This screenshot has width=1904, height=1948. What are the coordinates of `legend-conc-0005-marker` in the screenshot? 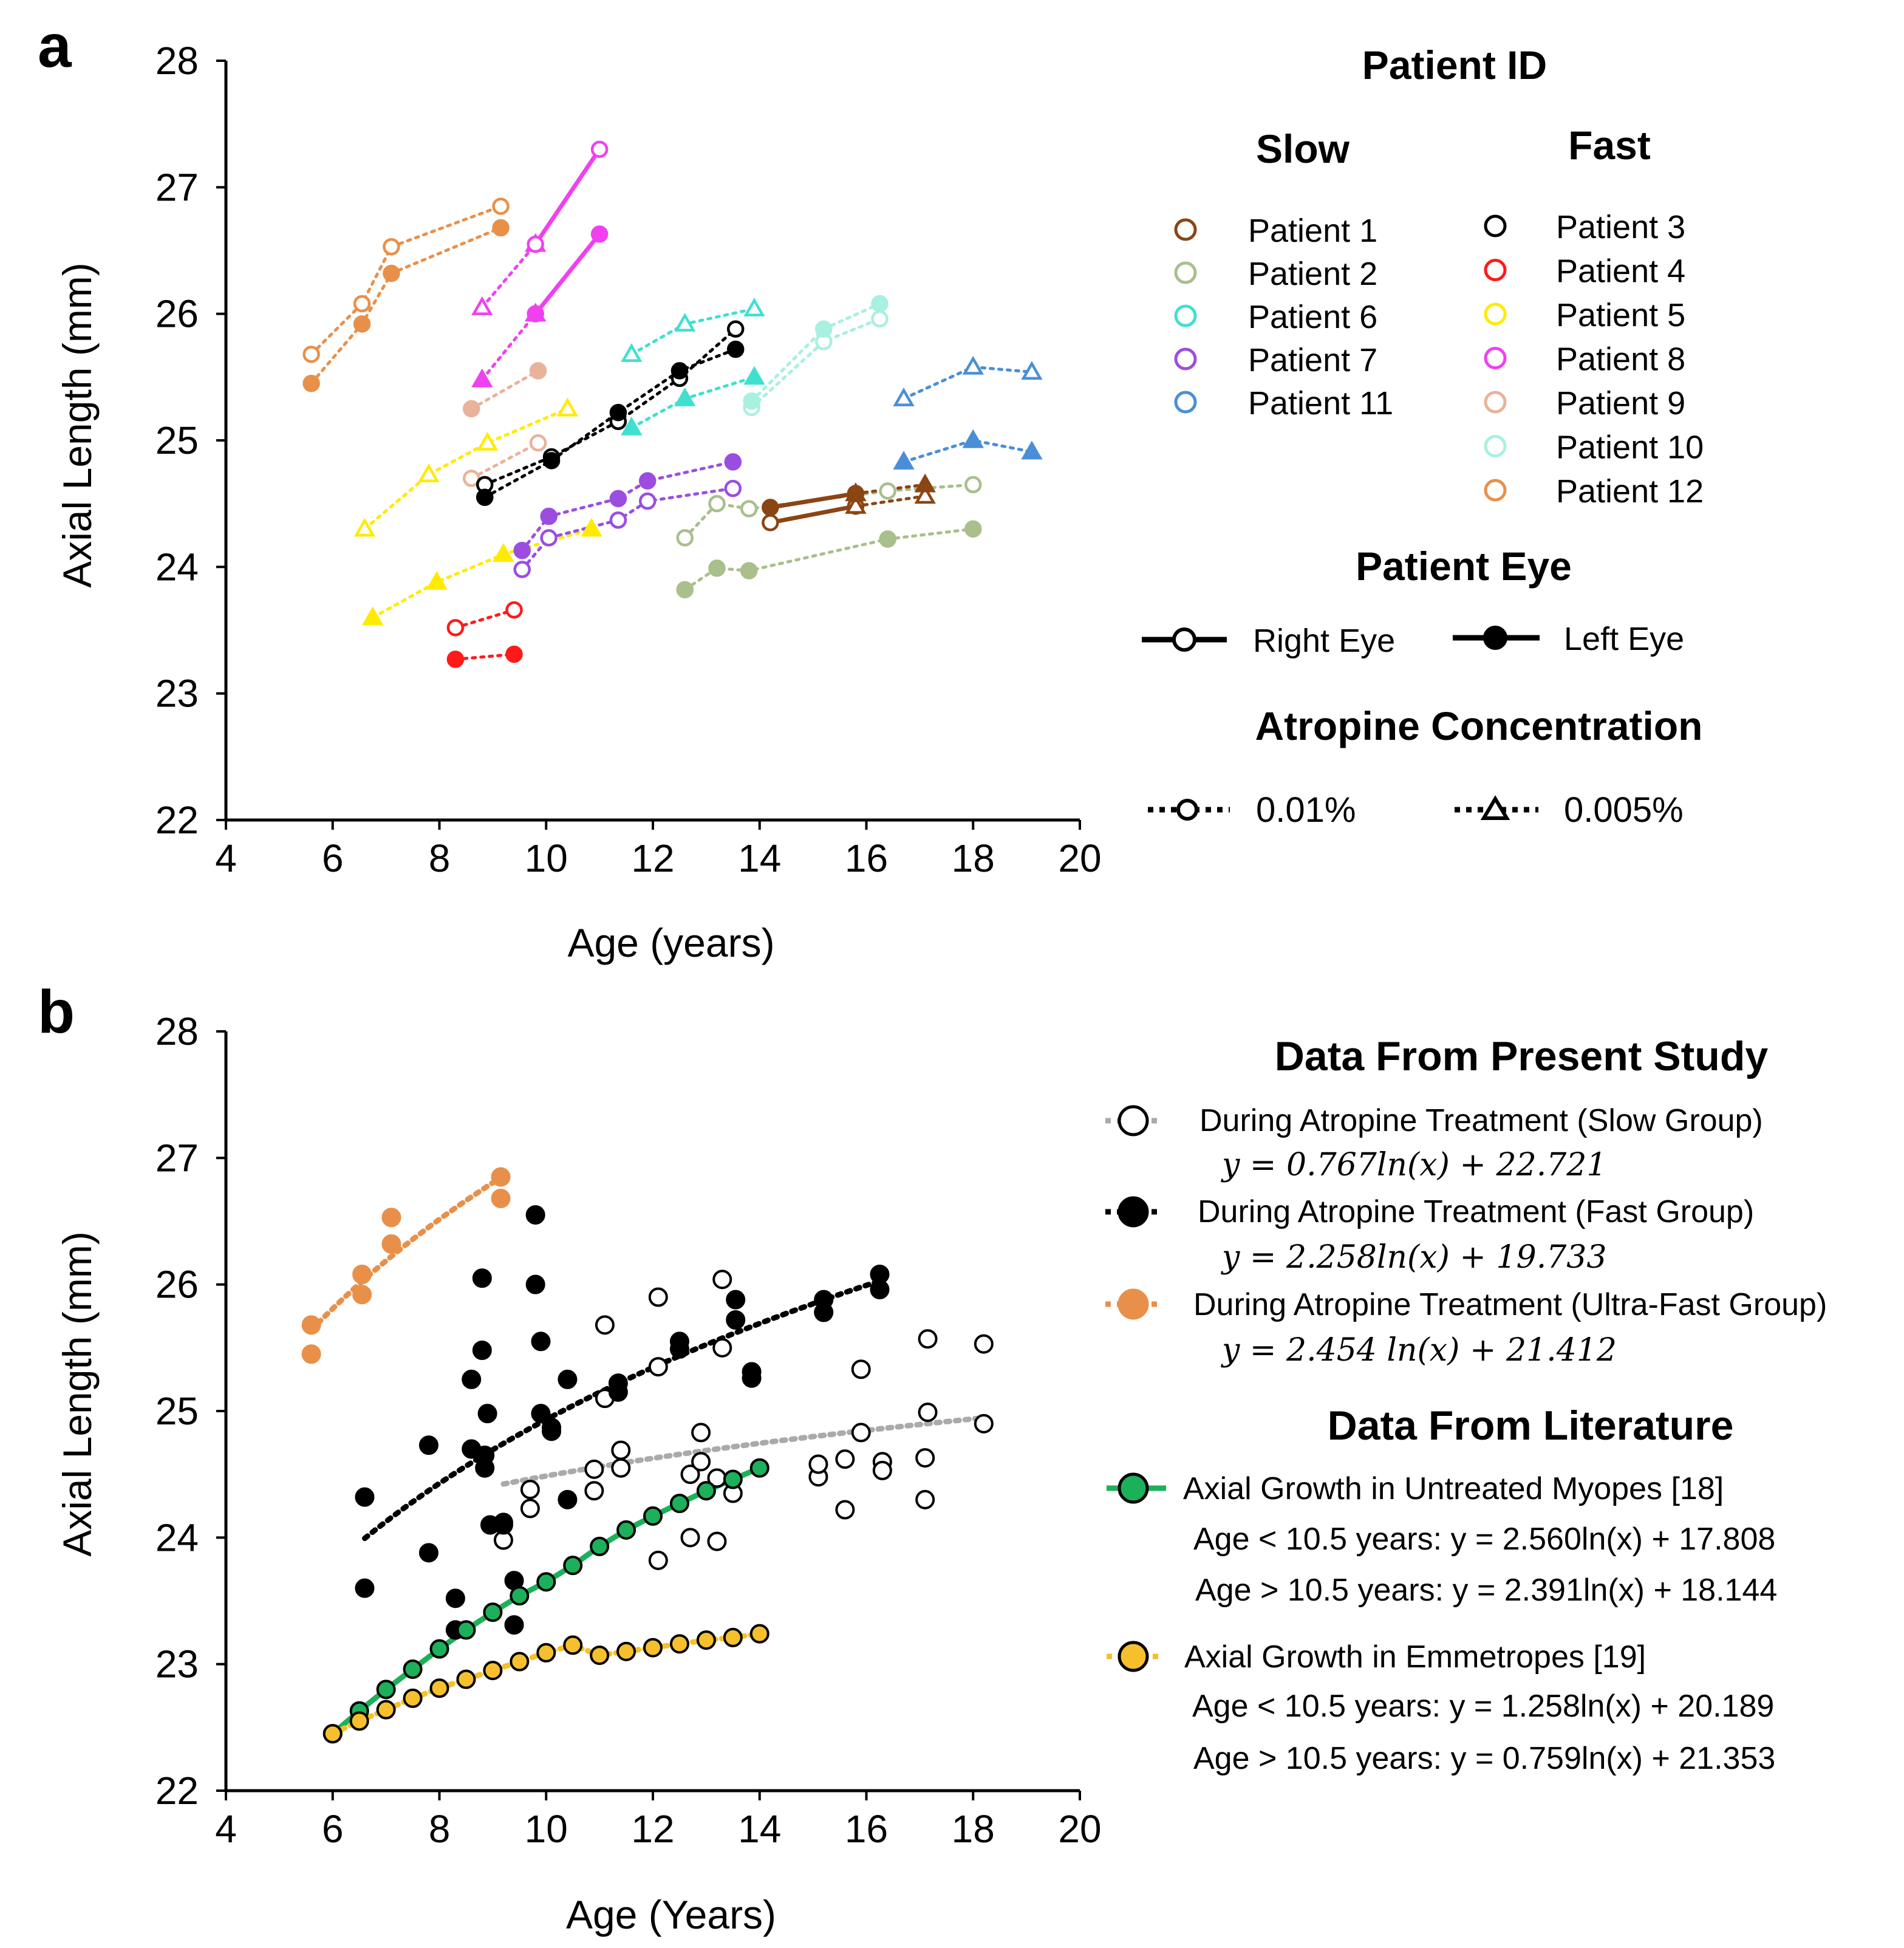 It's located at (1495, 807).